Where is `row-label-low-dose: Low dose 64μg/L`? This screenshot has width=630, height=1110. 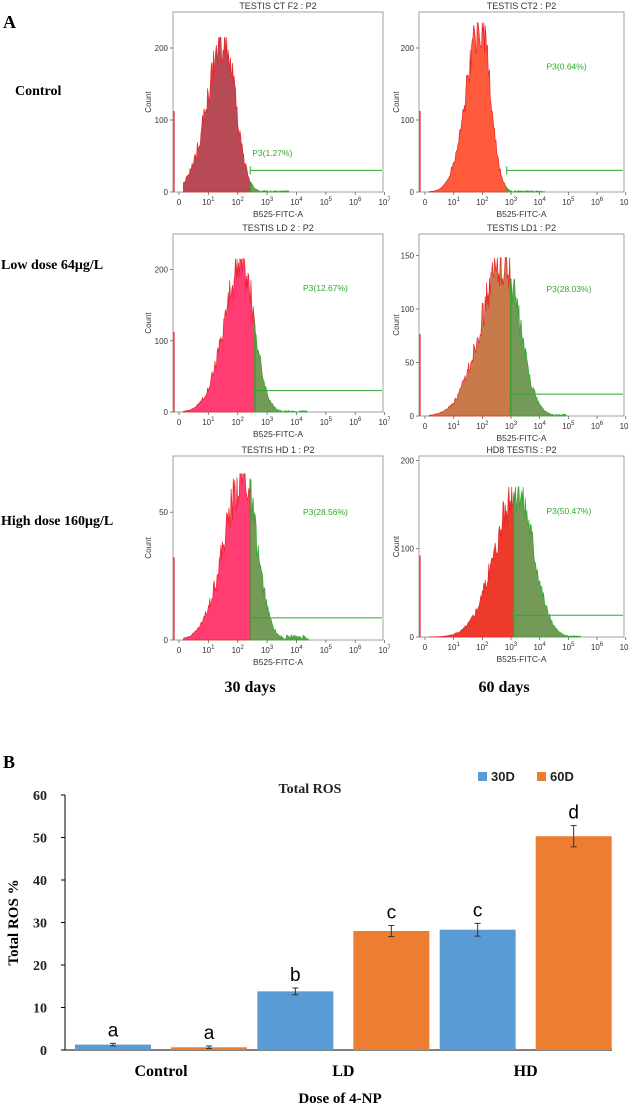
row-label-low-dose: Low dose 64μg/L is located at coordinates (52, 265).